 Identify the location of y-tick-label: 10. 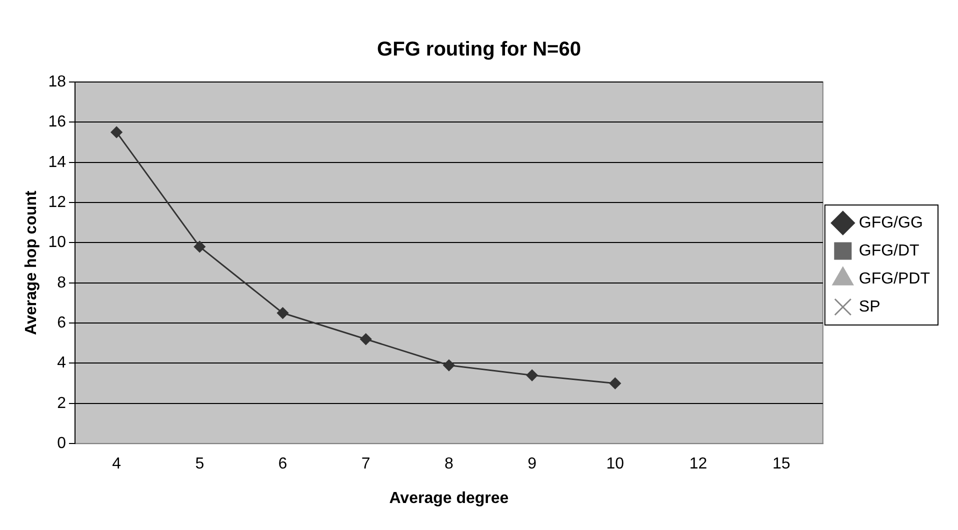
(57, 243).